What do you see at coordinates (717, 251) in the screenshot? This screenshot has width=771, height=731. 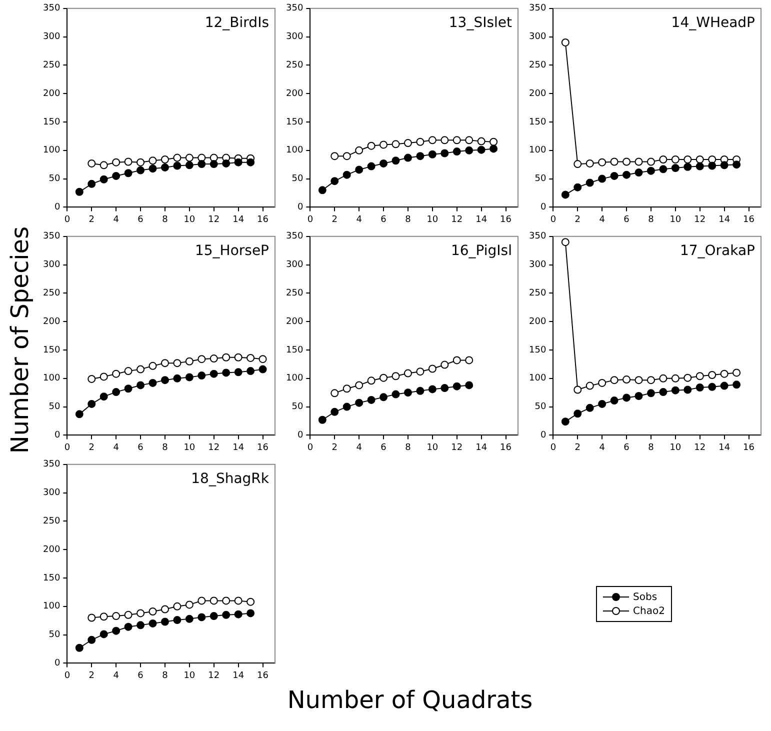 I see `text: 17_OrakaP` at bounding box center [717, 251].